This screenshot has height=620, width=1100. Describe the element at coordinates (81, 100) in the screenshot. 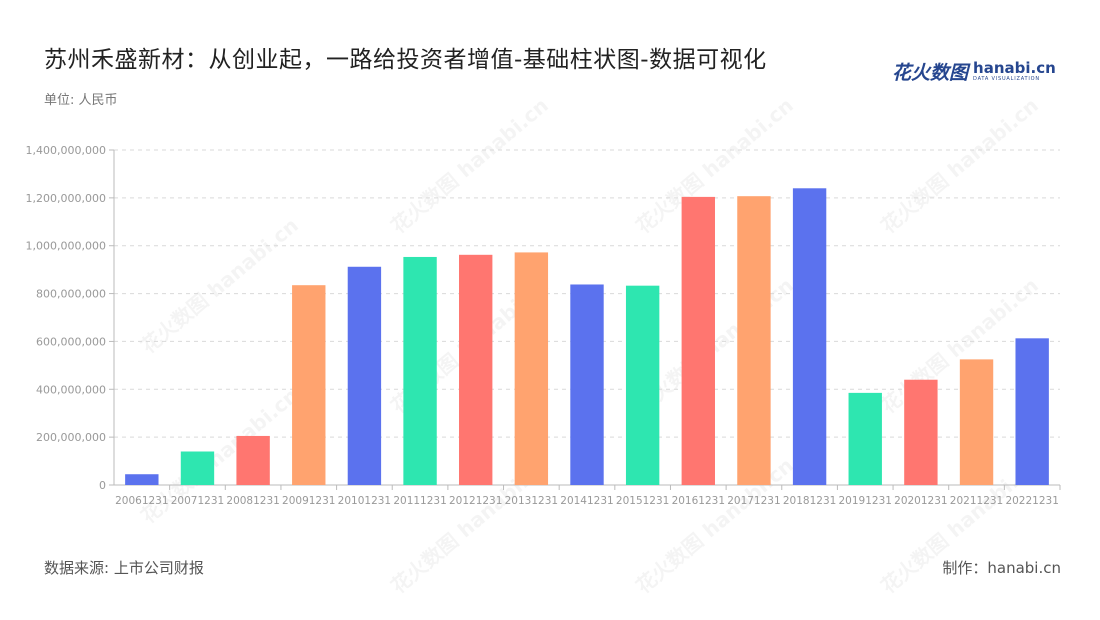

I see `unit-label: 单位: 人民币` at that location.